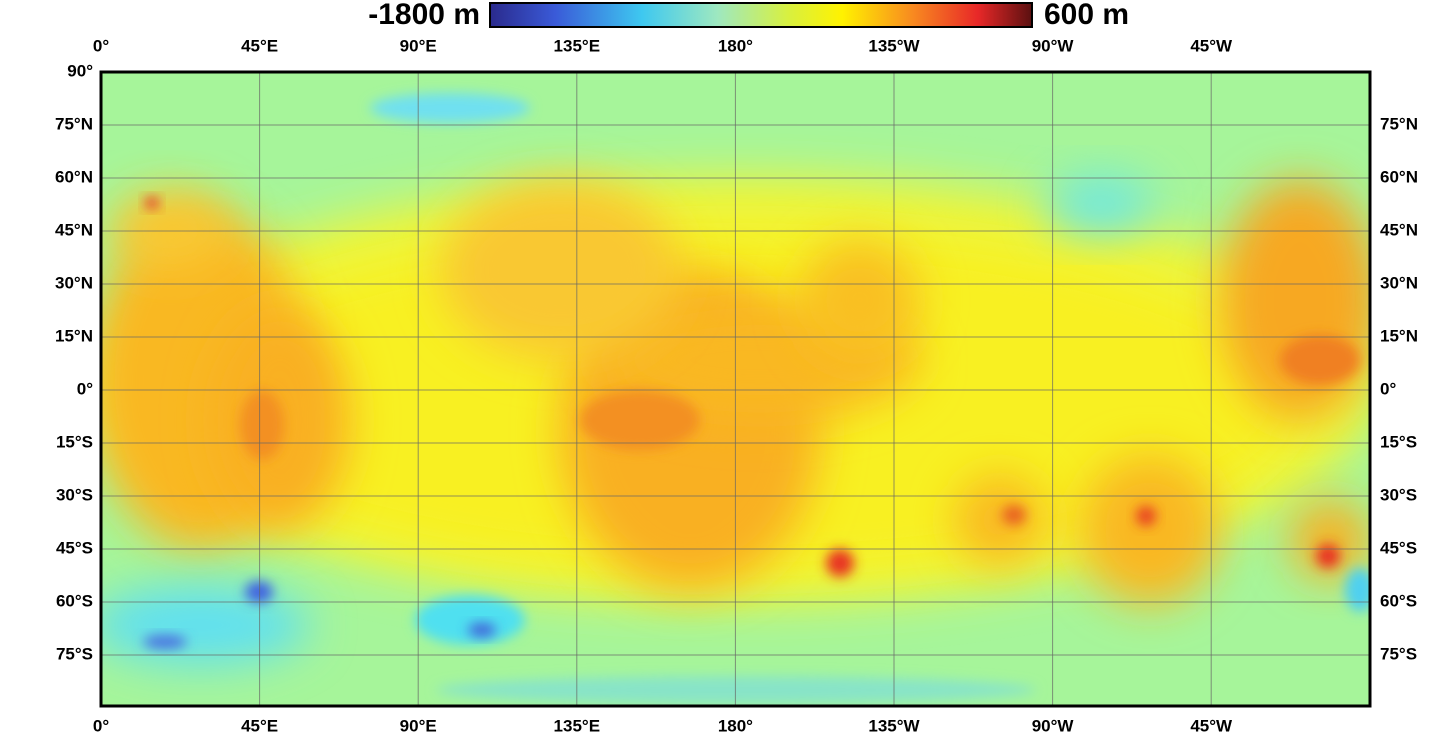  Describe the element at coordinates (577, 725) in the screenshot. I see `lon-label-bottom: 135°E` at that location.